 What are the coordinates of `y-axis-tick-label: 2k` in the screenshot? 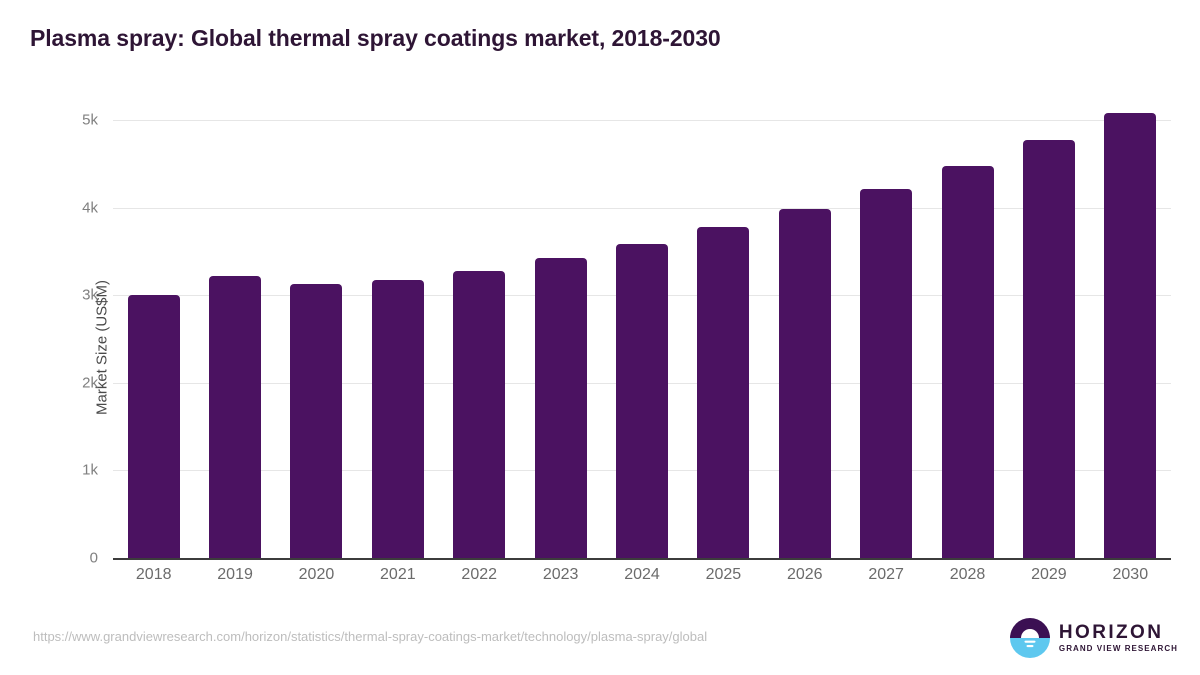 It's located at (90, 383).